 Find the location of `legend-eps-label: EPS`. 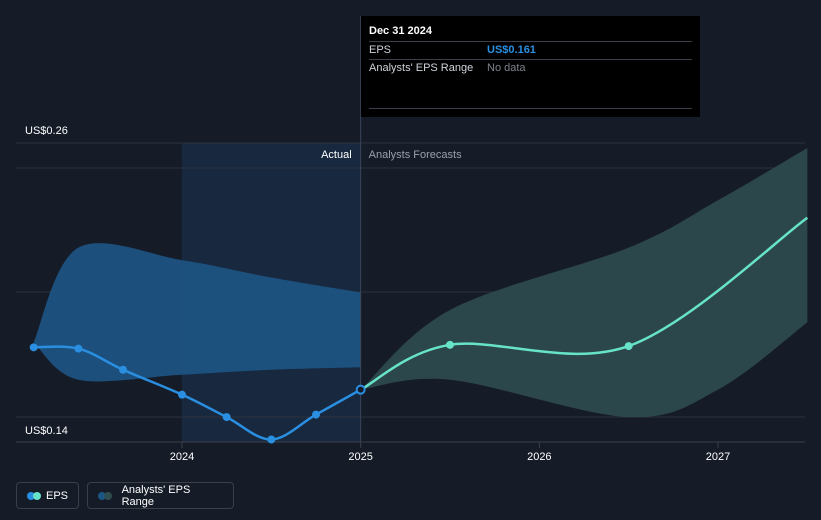

legend-eps-label: EPS is located at coordinates (56, 495).